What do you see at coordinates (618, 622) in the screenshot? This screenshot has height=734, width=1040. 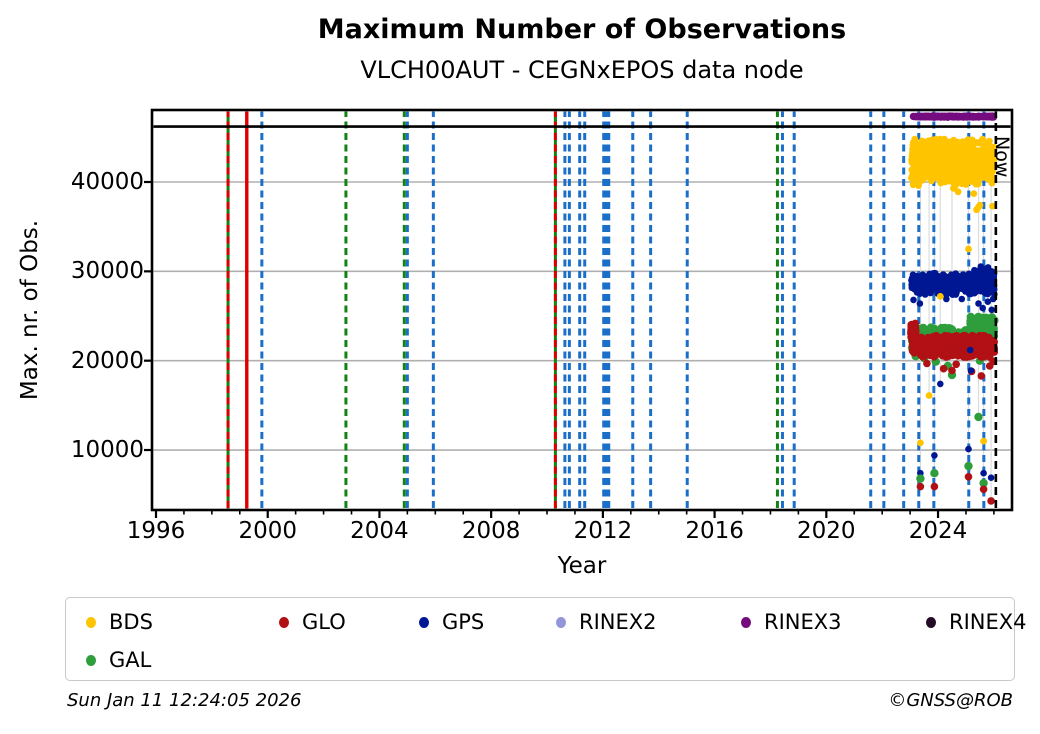 I see `legend-label: RINEX2` at bounding box center [618, 622].